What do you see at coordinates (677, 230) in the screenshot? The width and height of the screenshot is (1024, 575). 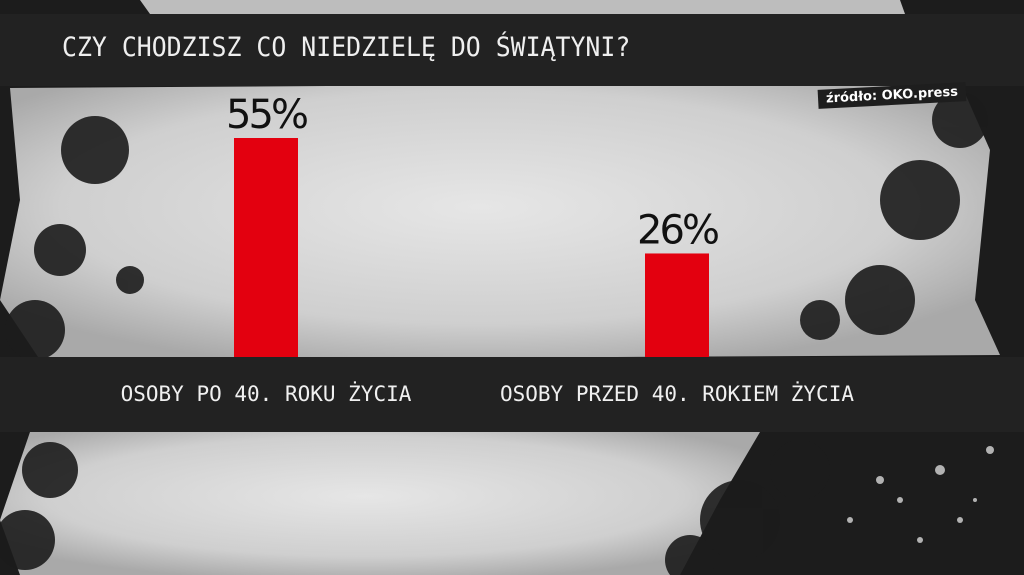 I see `value-label-2: 26%` at bounding box center [677, 230].